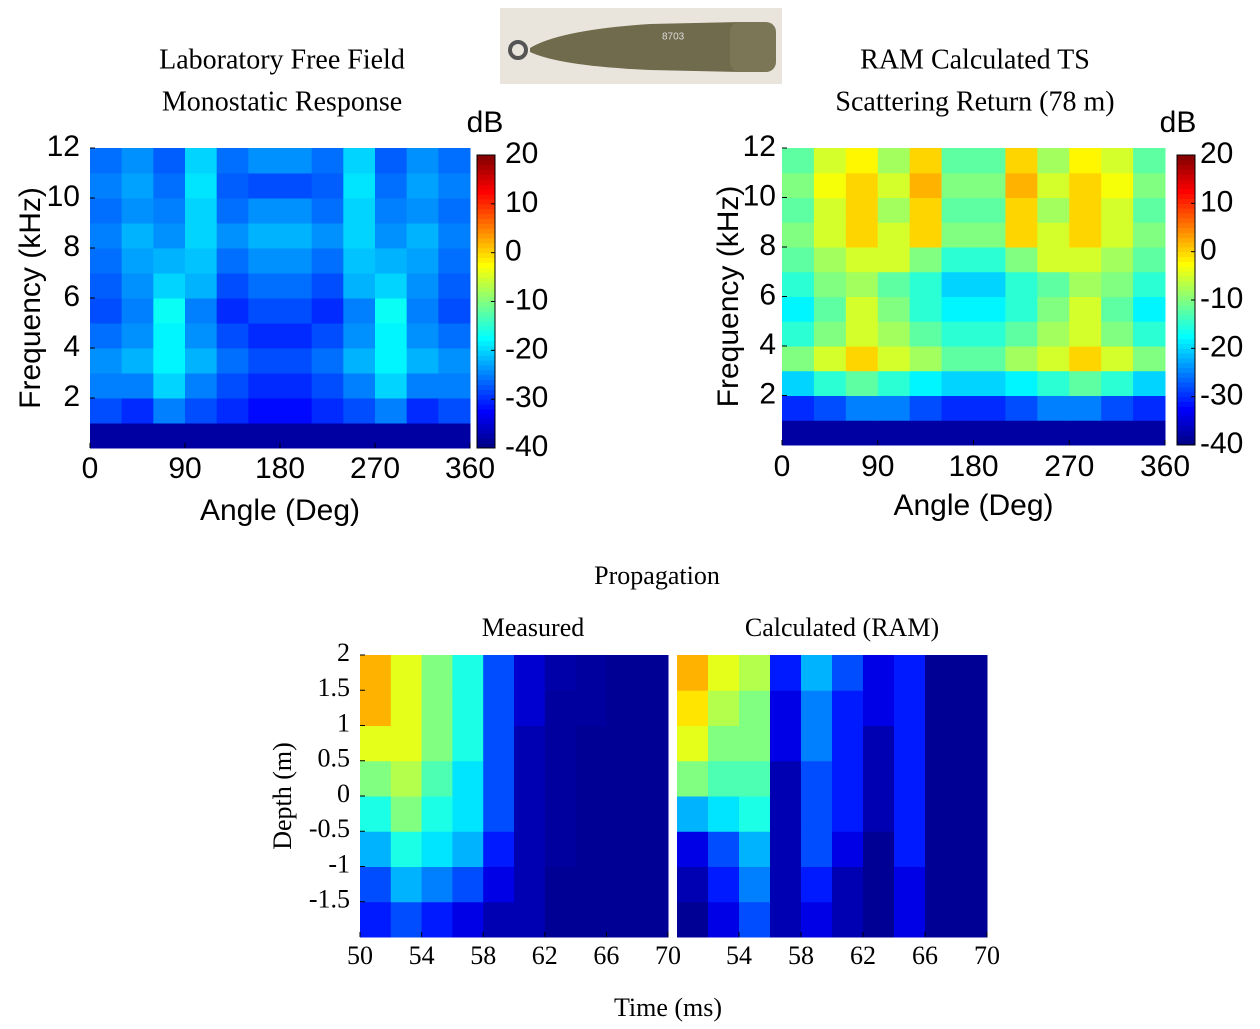 The width and height of the screenshot is (1260, 1029). Describe the element at coordinates (526, 299) in the screenshot. I see `colorbar-tick-label: -10` at that location.